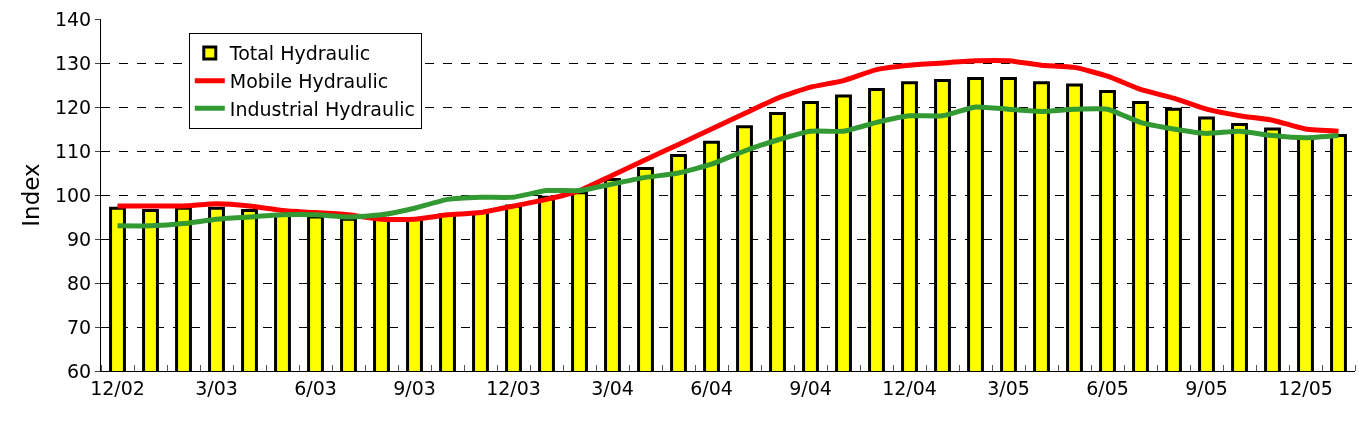 Image resolution: width=1359 pixels, height=423 pixels. Describe the element at coordinates (31, 195) in the screenshot. I see `y-axis-title: Index` at that location.